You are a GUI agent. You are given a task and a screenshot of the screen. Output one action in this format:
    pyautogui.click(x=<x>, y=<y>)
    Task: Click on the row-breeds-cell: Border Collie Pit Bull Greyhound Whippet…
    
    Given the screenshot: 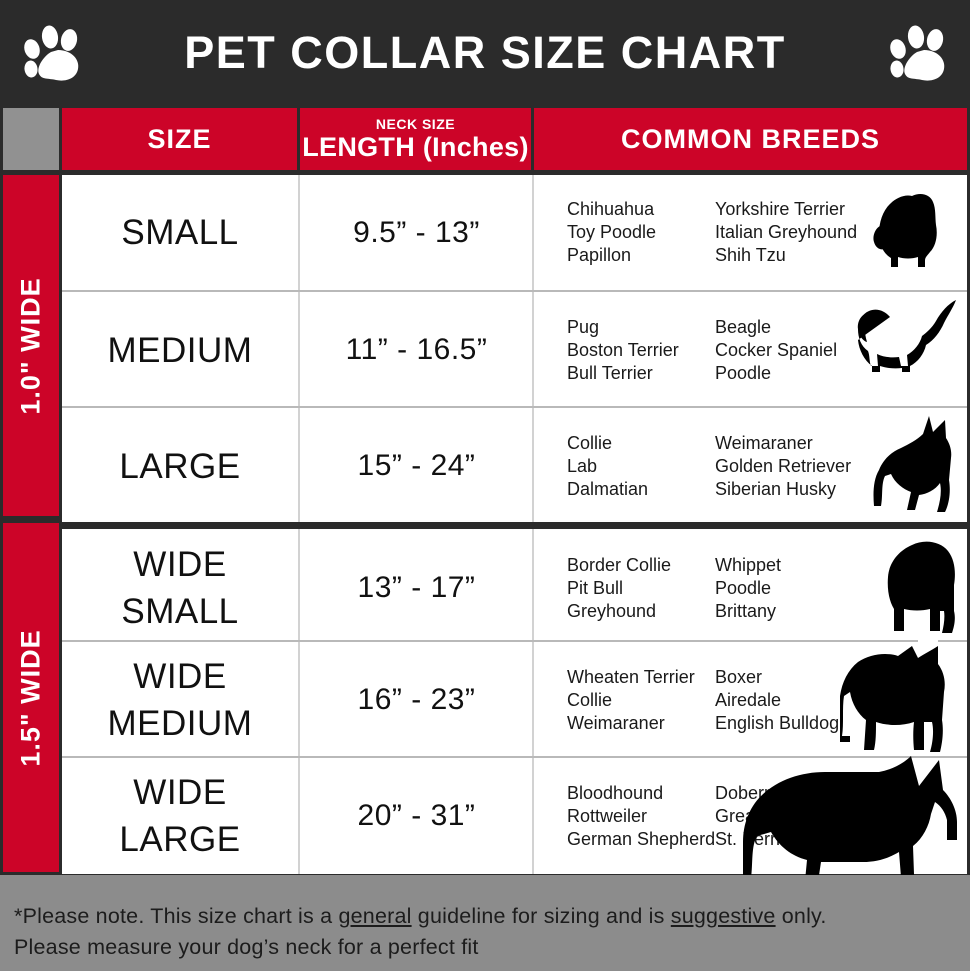 What is the action you would take?
    pyautogui.click(x=750, y=588)
    